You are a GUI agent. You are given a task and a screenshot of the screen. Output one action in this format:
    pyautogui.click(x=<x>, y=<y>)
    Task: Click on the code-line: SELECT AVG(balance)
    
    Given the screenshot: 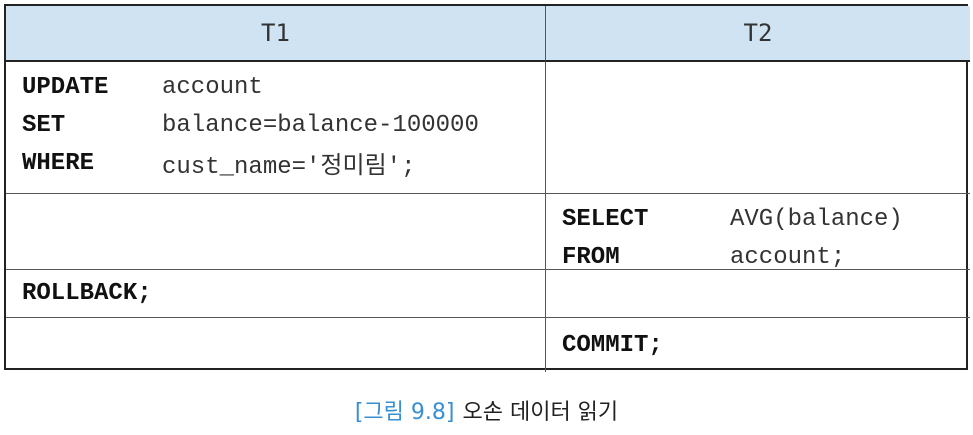 What is the action you would take?
    pyautogui.click(x=766, y=219)
    